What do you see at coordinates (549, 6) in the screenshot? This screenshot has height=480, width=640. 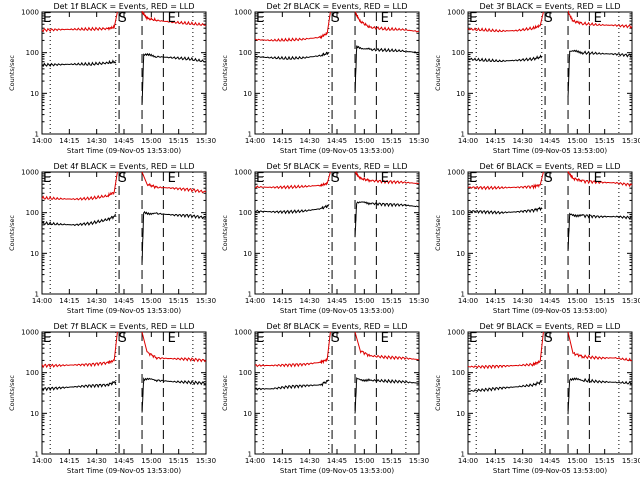 I see `panel-title: Det 3f BLACK = Events, RED = LLD` at bounding box center [549, 6].